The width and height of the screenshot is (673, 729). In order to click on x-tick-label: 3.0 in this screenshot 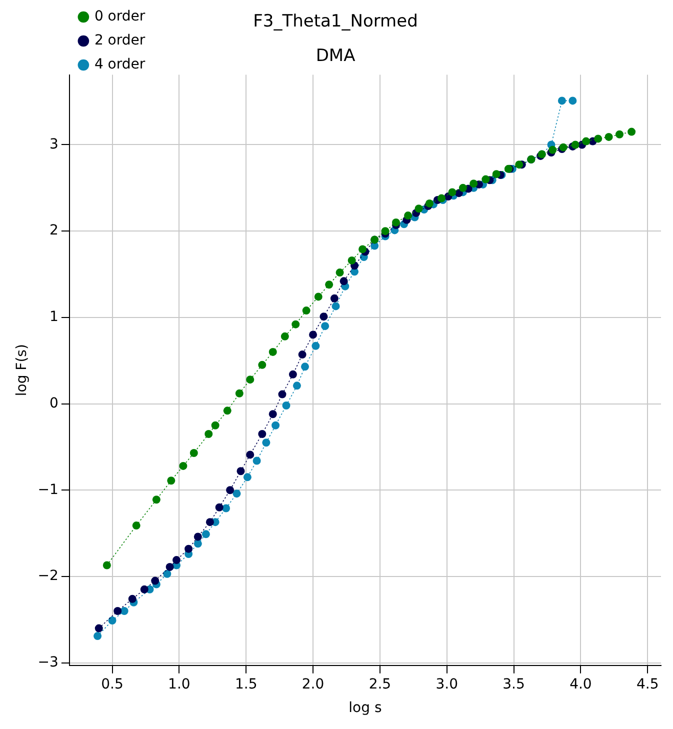, I will do `click(447, 684)`.